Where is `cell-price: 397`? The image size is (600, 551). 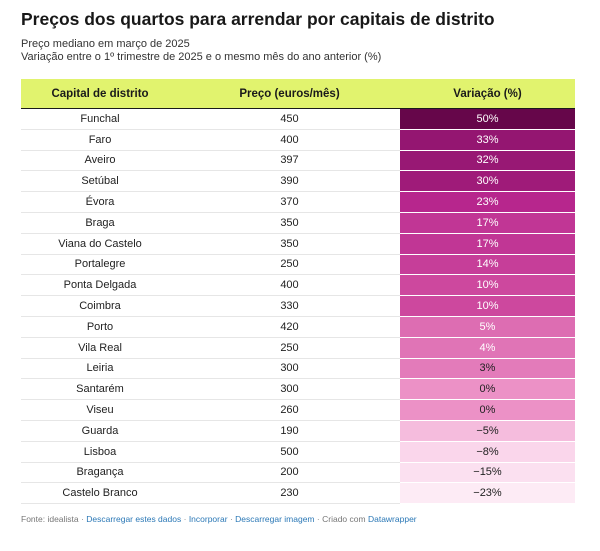
cell-price: 397 is located at coordinates (289, 161).